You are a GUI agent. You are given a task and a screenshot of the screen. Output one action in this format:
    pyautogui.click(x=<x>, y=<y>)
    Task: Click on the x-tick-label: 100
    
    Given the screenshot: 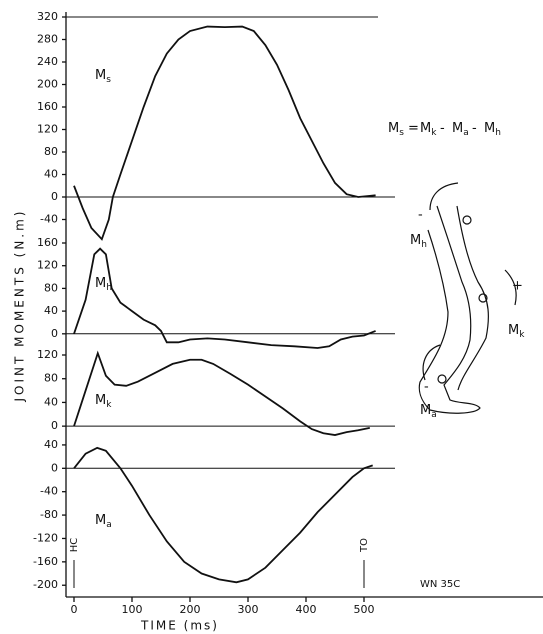 What is the action you would take?
    pyautogui.click(x=132, y=609)
    